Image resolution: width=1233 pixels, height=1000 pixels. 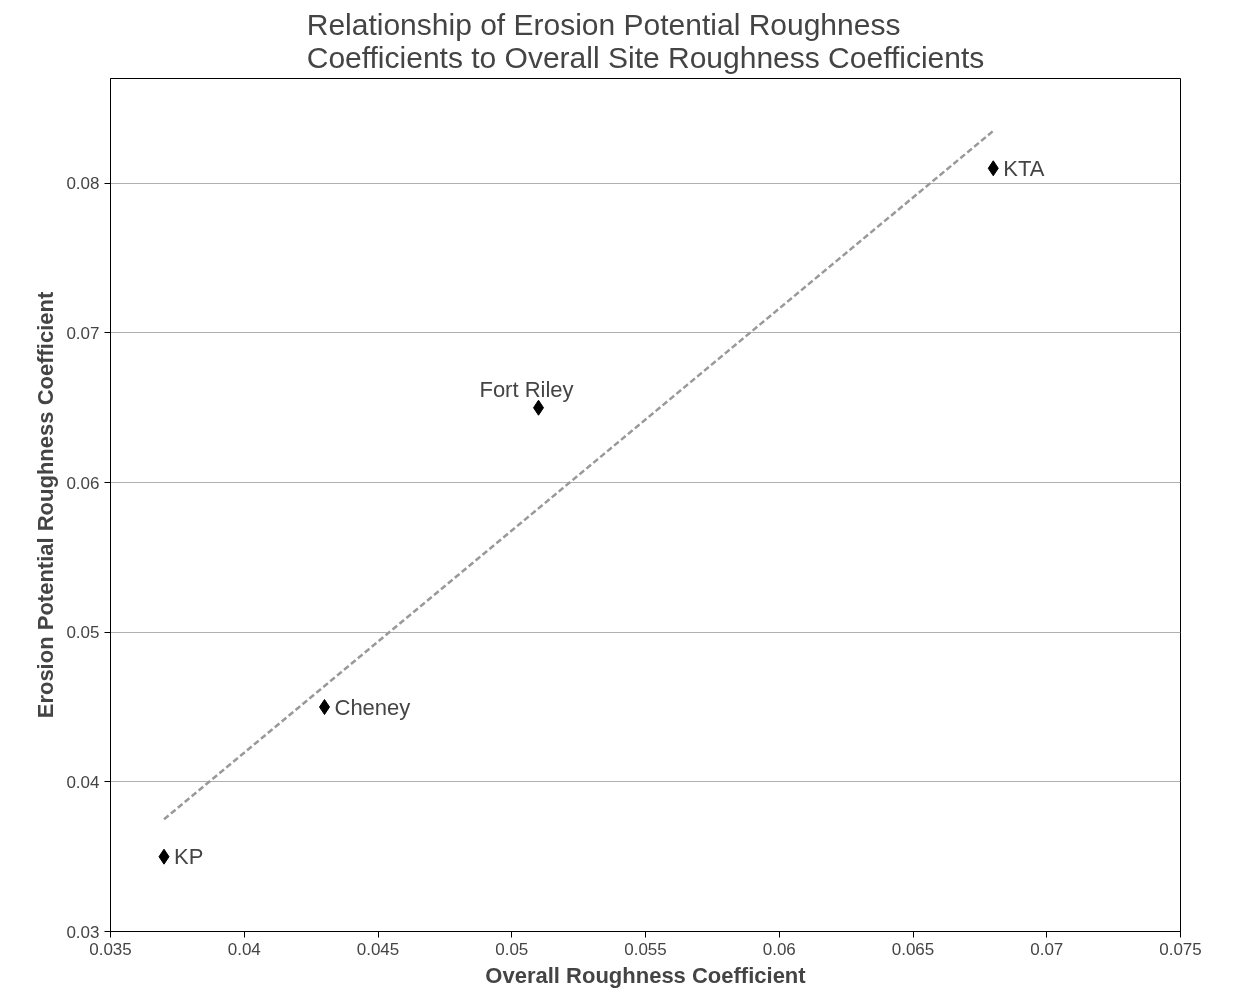 What do you see at coordinates (913, 949) in the screenshot?
I see `x-tick-label: 0.065` at bounding box center [913, 949].